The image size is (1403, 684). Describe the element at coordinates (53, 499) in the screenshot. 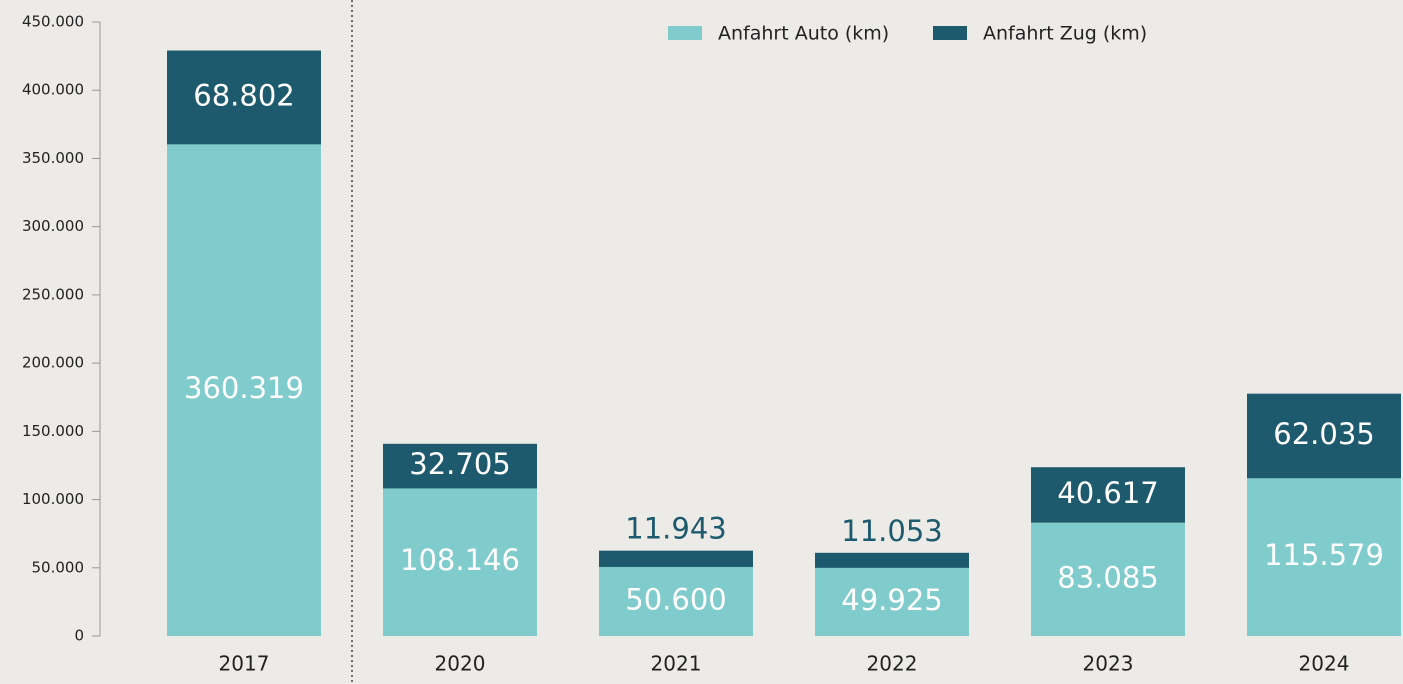

I see `y-tick-label: 100.000` at that location.